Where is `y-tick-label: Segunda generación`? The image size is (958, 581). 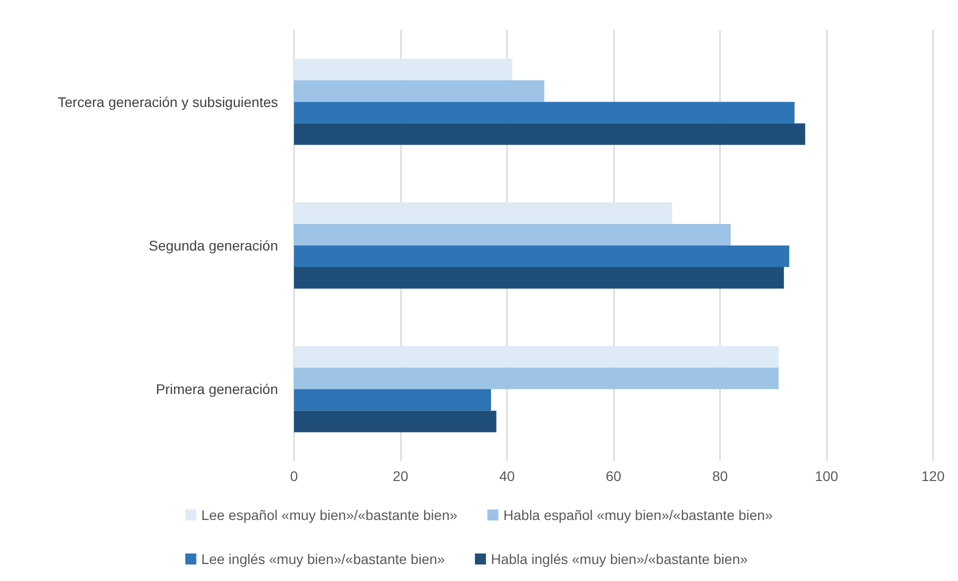 y-tick-label: Segunda generación is located at coordinates (213, 246).